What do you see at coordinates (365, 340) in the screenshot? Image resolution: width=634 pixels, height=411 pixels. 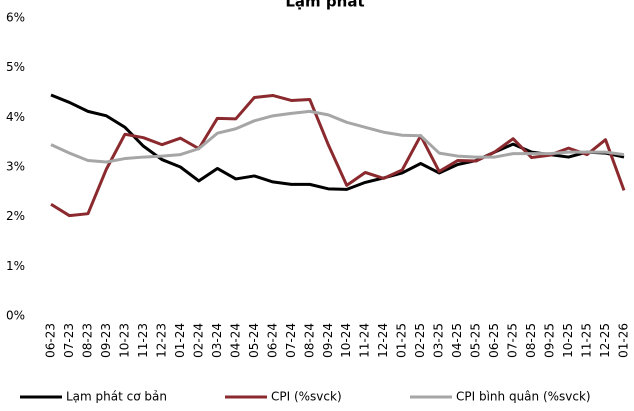 I see `x-tick-label: 11-24` at bounding box center [365, 340].